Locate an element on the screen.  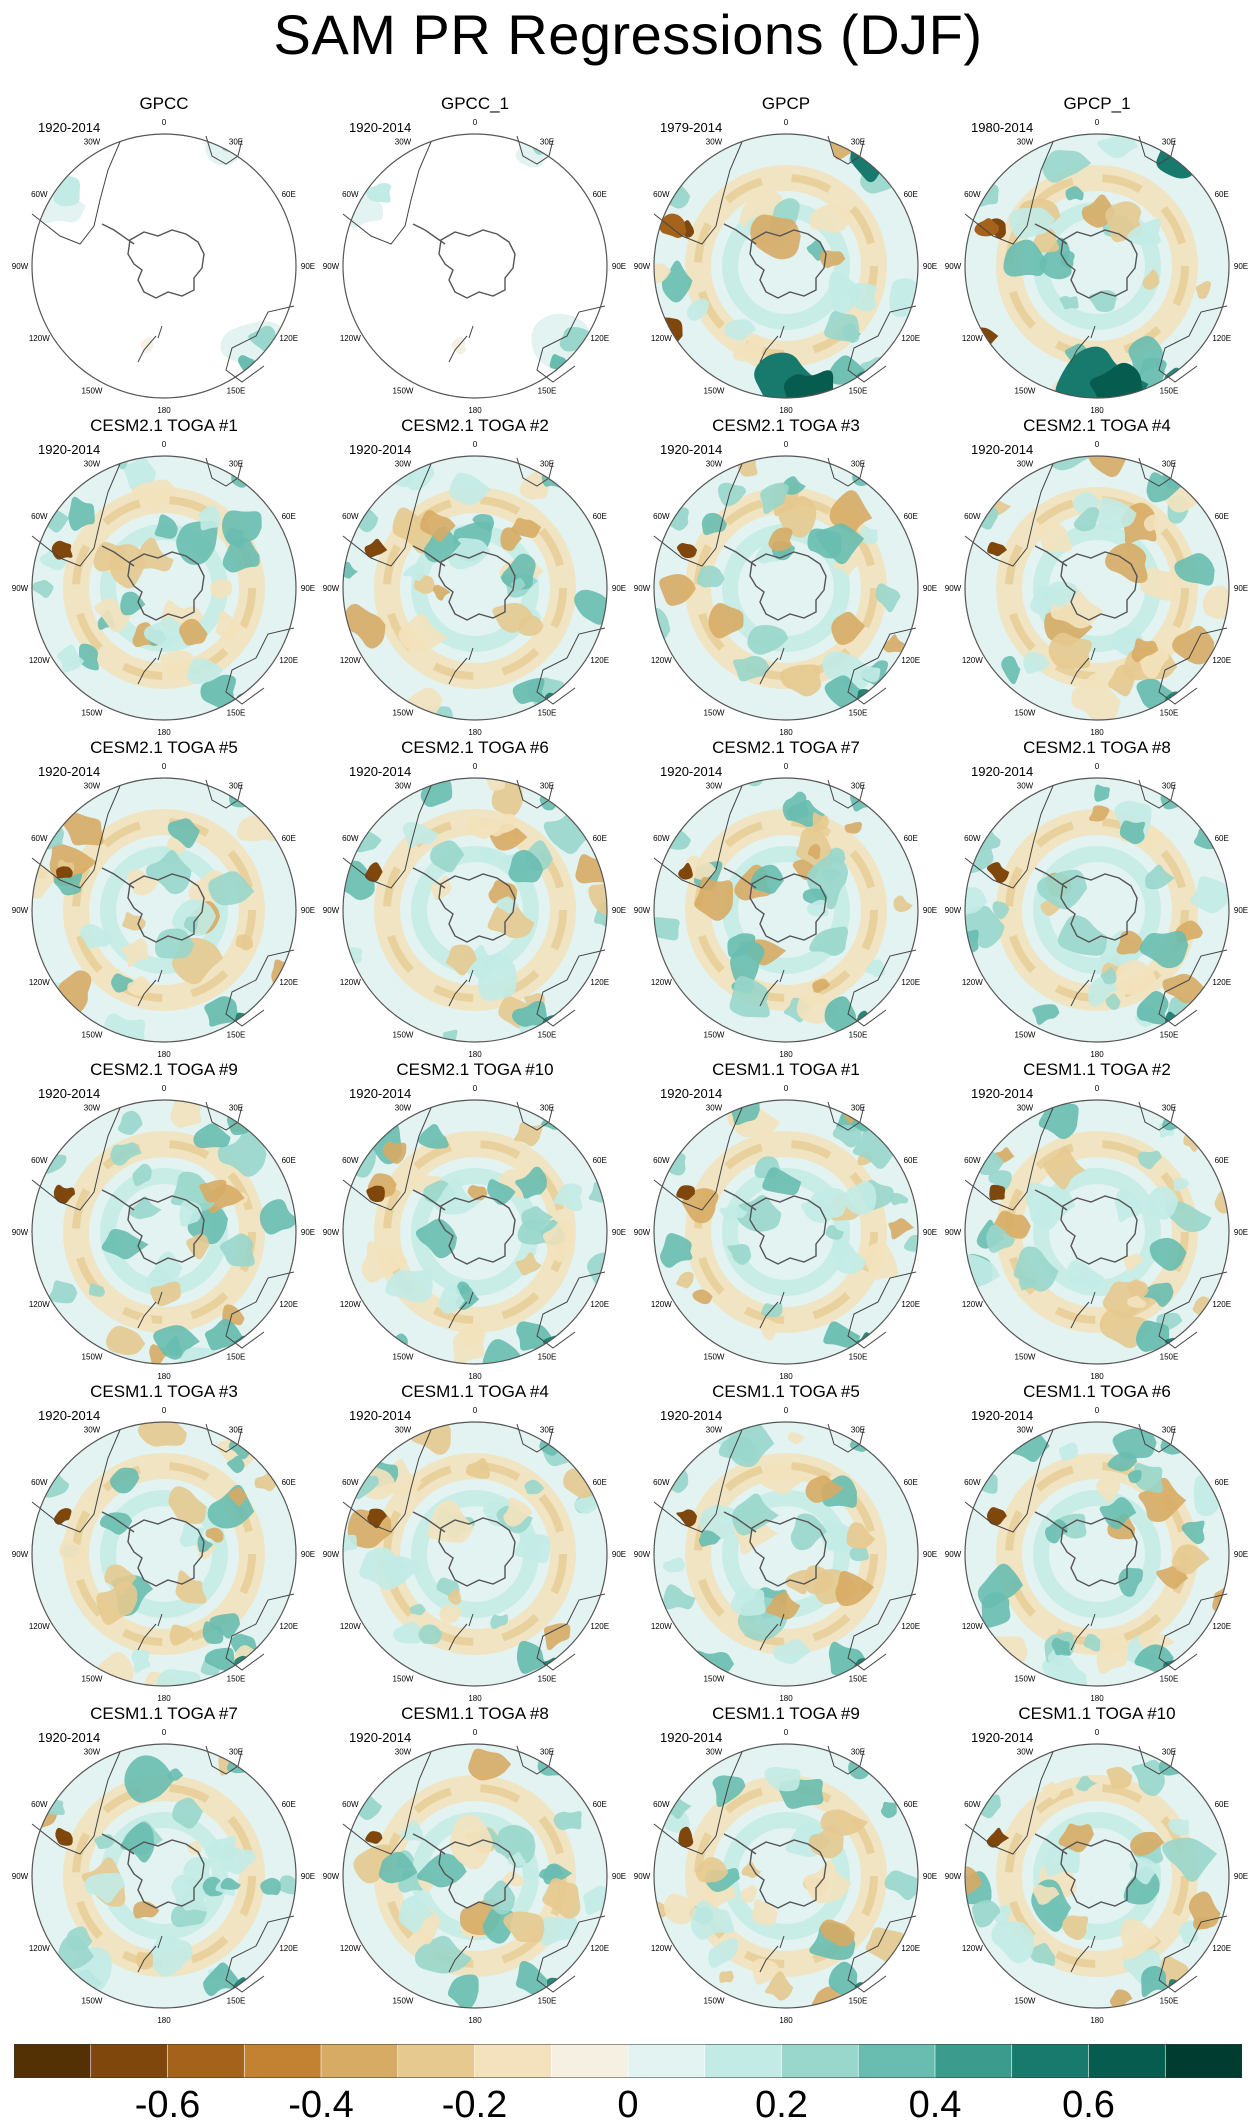
panel-period: 1979-2014 is located at coordinates (691, 127).